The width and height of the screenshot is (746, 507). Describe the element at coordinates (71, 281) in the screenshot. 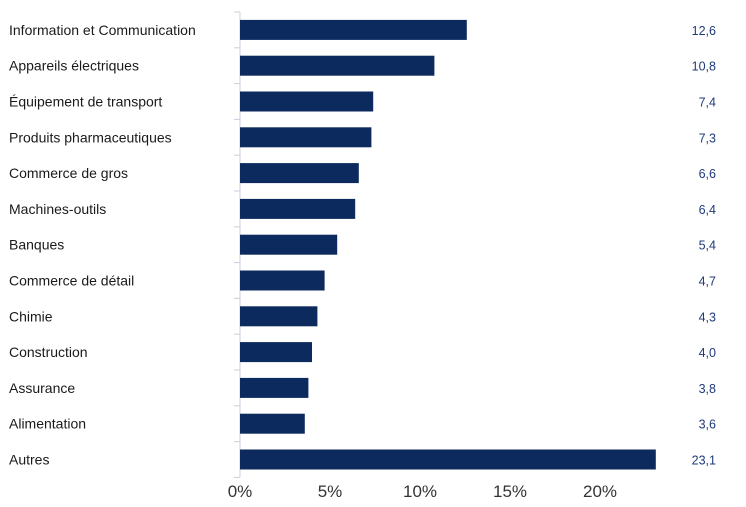

I see `category-label: Commerce de détail` at that location.